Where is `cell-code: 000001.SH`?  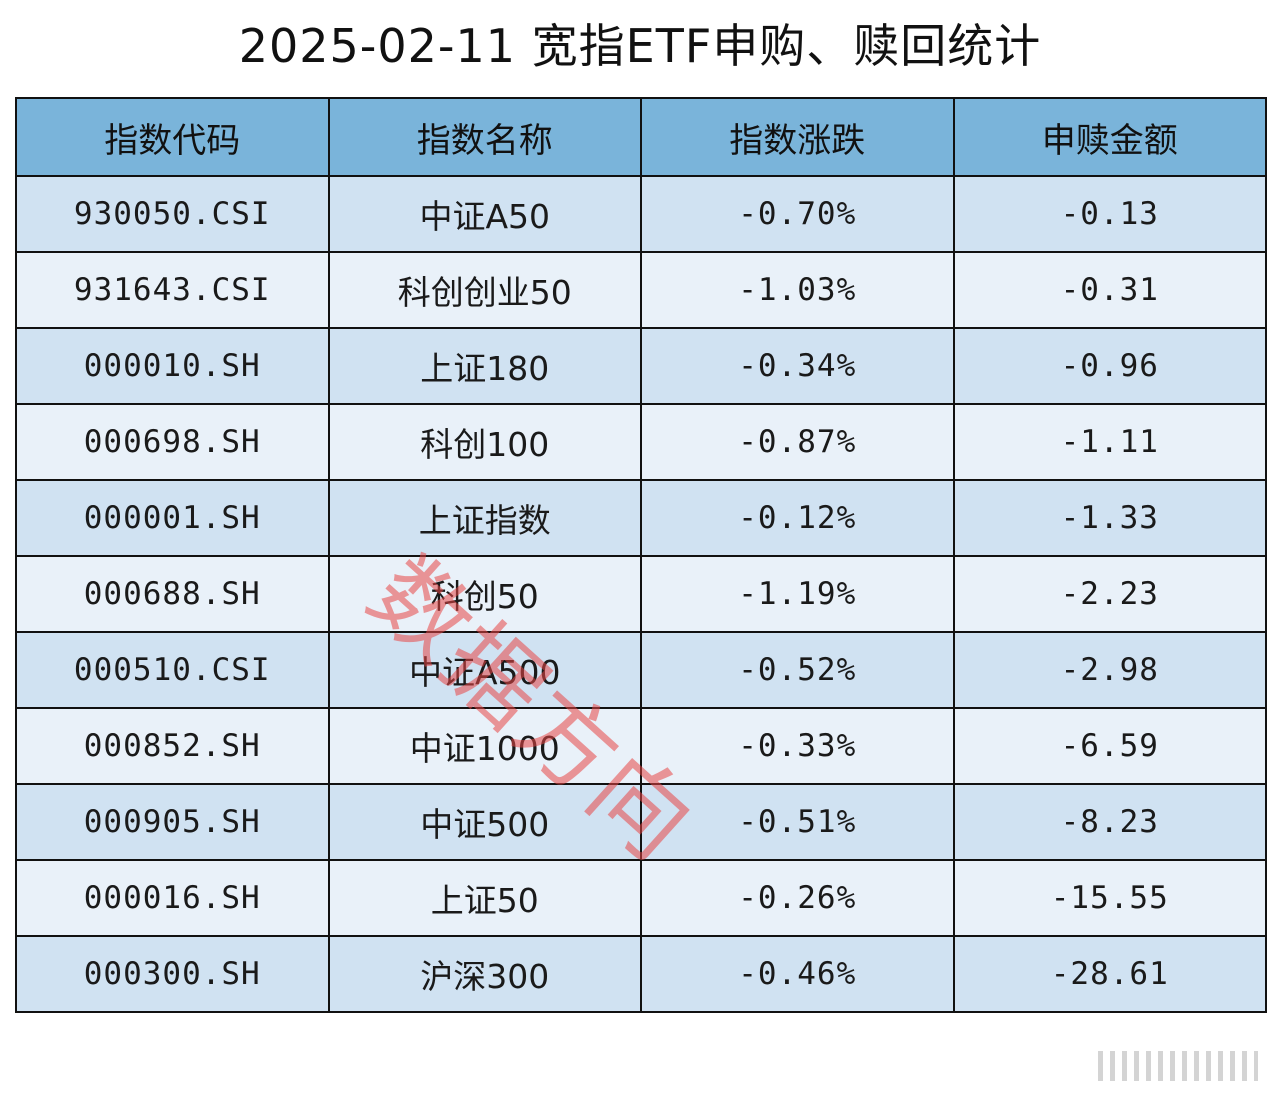
cell-code: 000001.SH is located at coordinates (172, 518).